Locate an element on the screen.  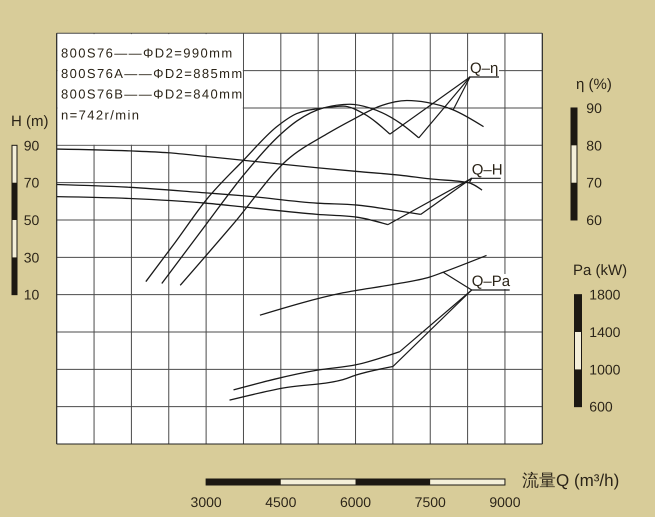
y2-tick-label: 90 is located at coordinates (594, 108).